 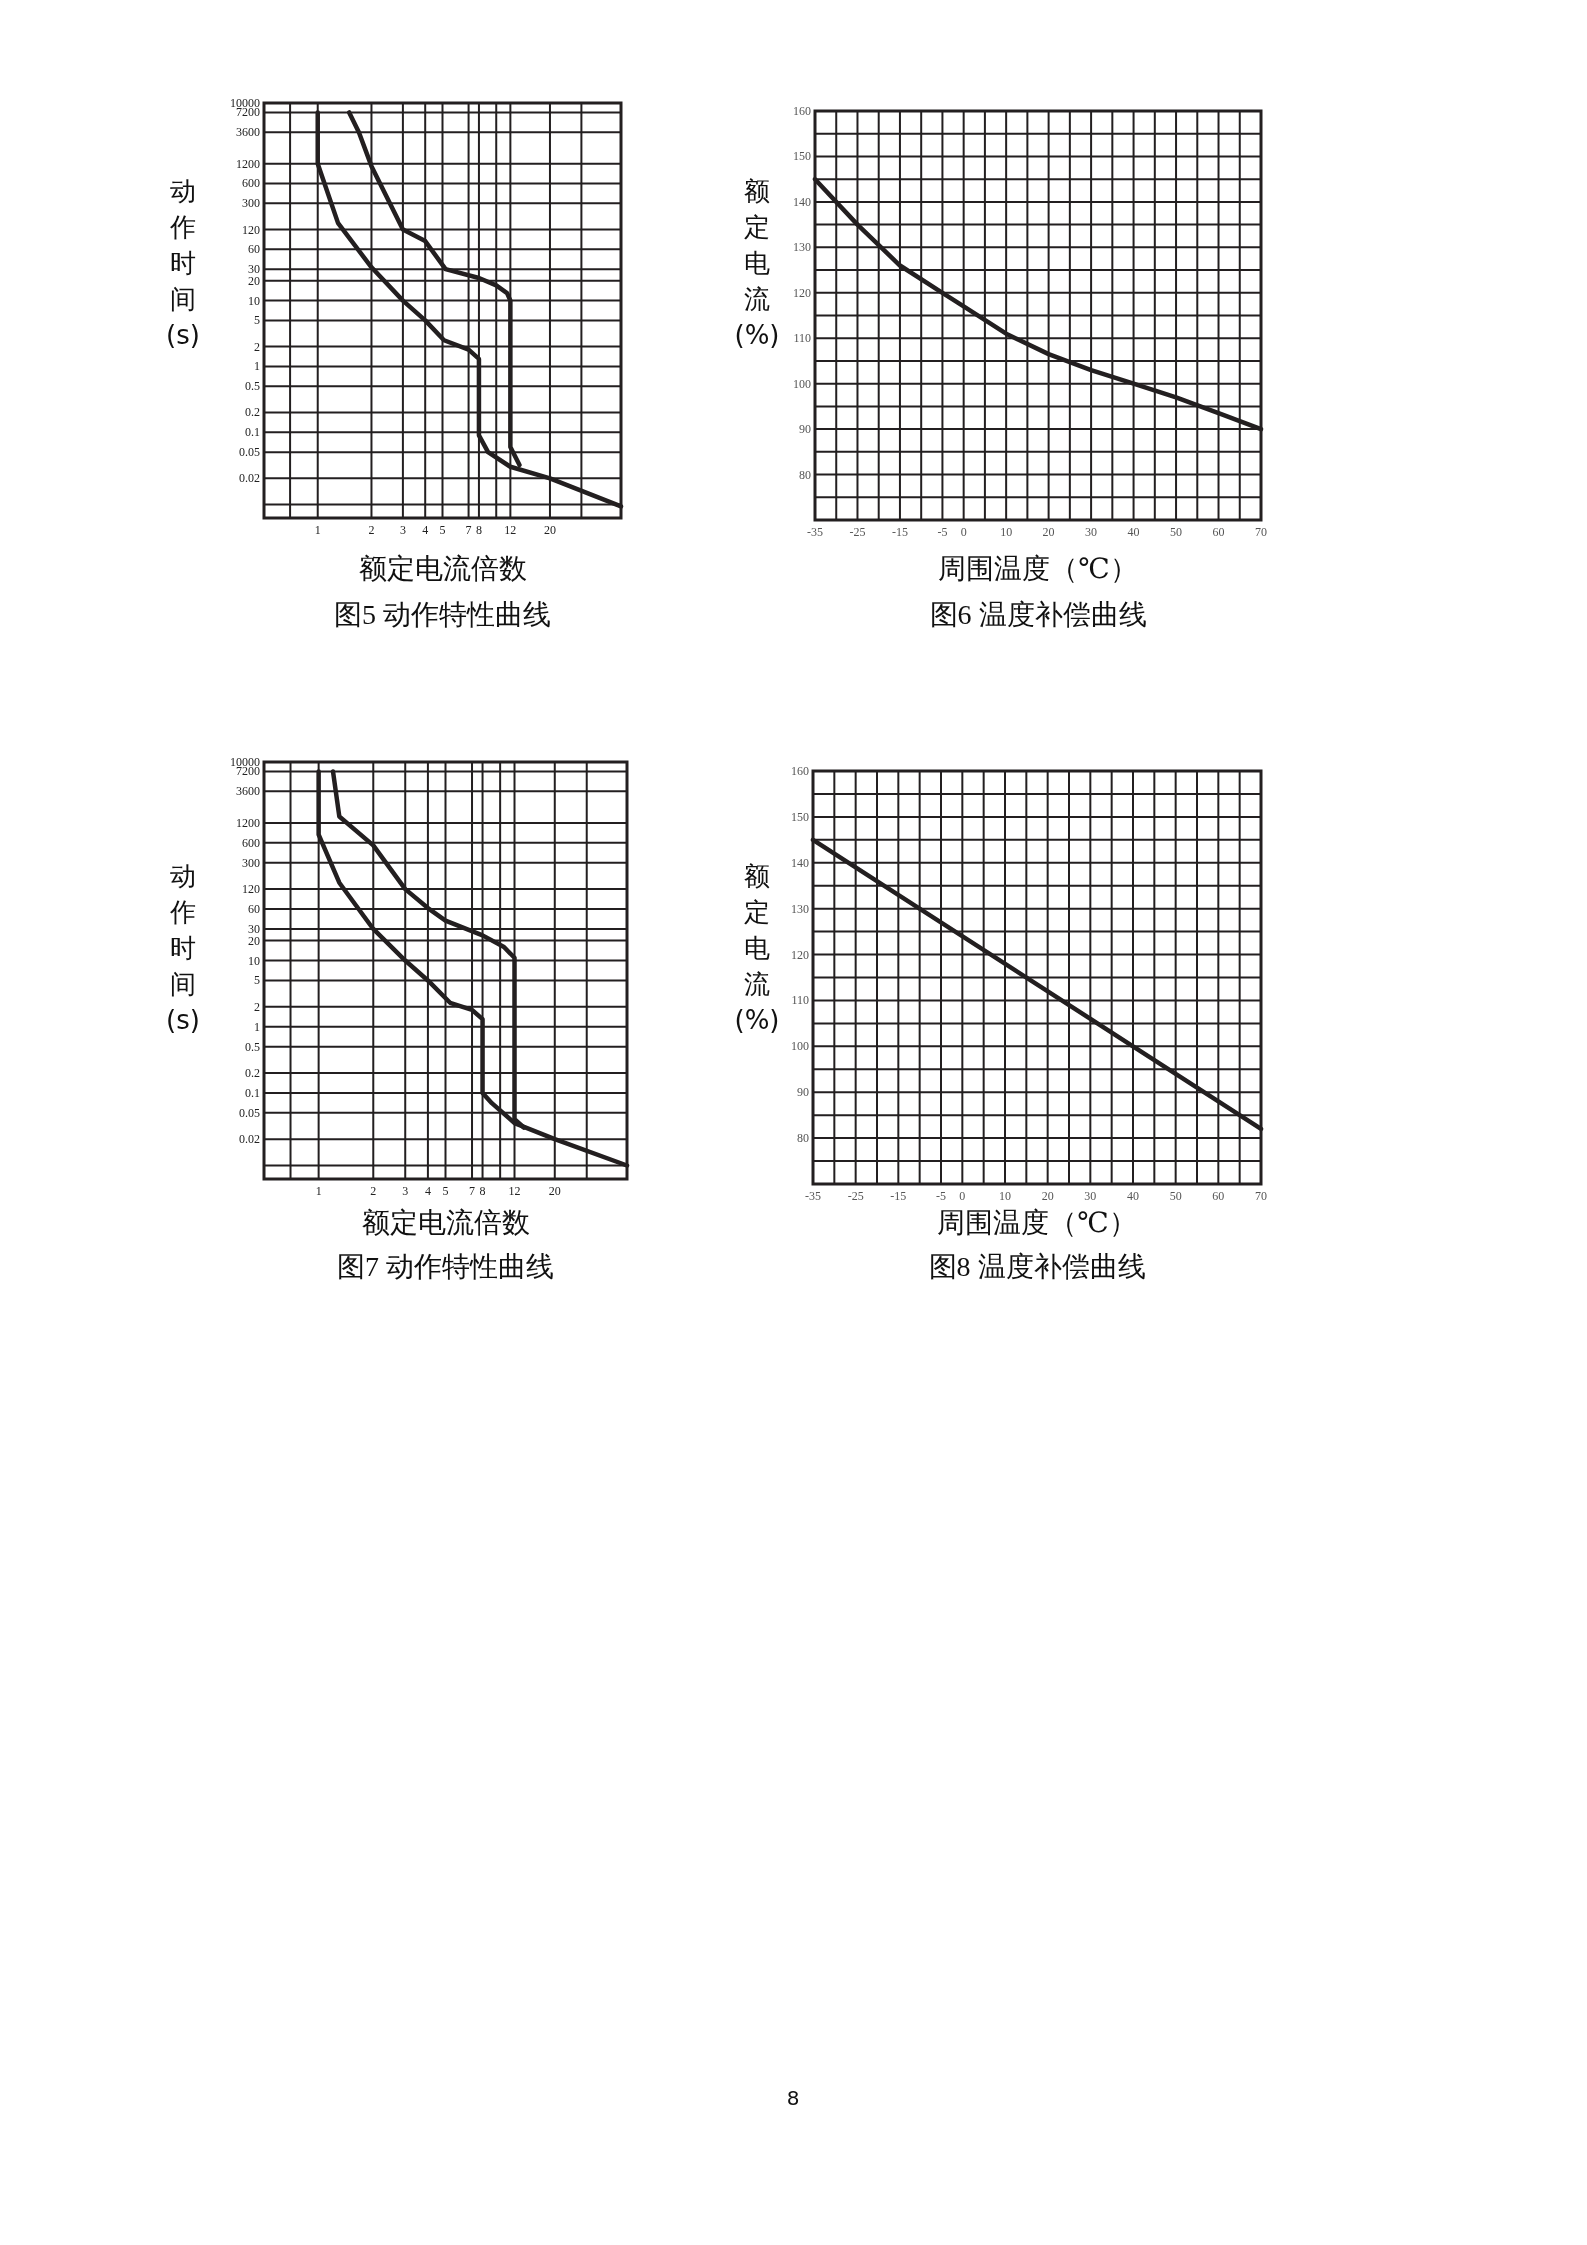 What do you see at coordinates (252, 1072) in the screenshot?
I see `y-tick-label: 0.2` at bounding box center [252, 1072].